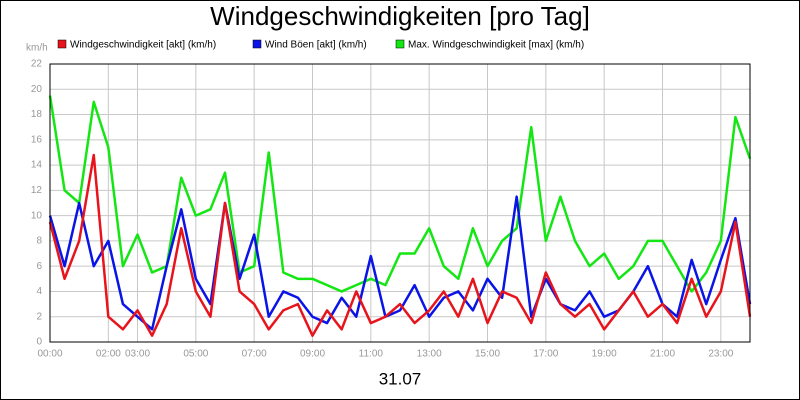 This screenshot has height=400, width=800. Describe the element at coordinates (108, 354) in the screenshot. I see `x-tick-label: 02:00` at that location.